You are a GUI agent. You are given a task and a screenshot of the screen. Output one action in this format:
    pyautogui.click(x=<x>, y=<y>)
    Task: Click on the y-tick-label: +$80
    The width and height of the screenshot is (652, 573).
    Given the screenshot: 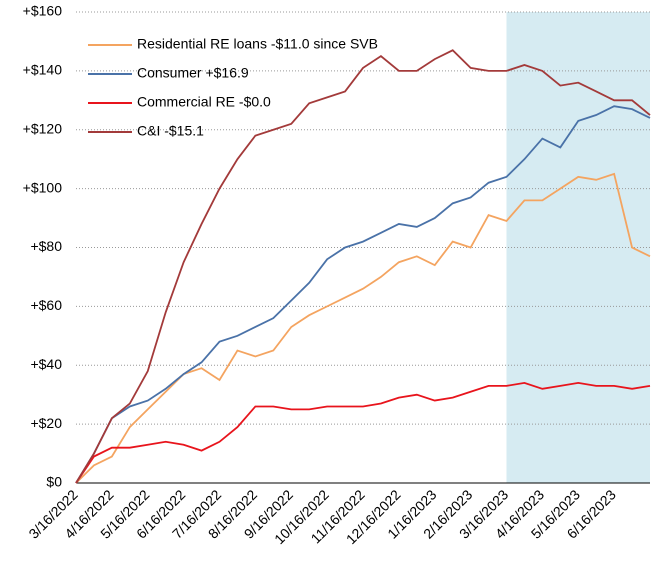 What is the action you would take?
    pyautogui.click(x=46, y=246)
    